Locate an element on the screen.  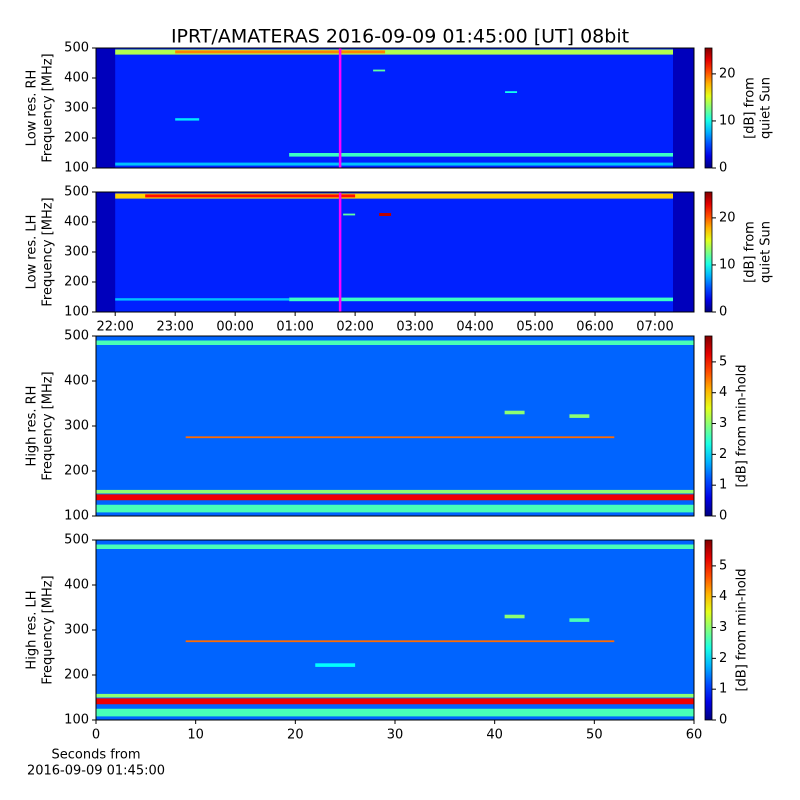
x-tick-label: 02:00 is located at coordinates (354, 327).